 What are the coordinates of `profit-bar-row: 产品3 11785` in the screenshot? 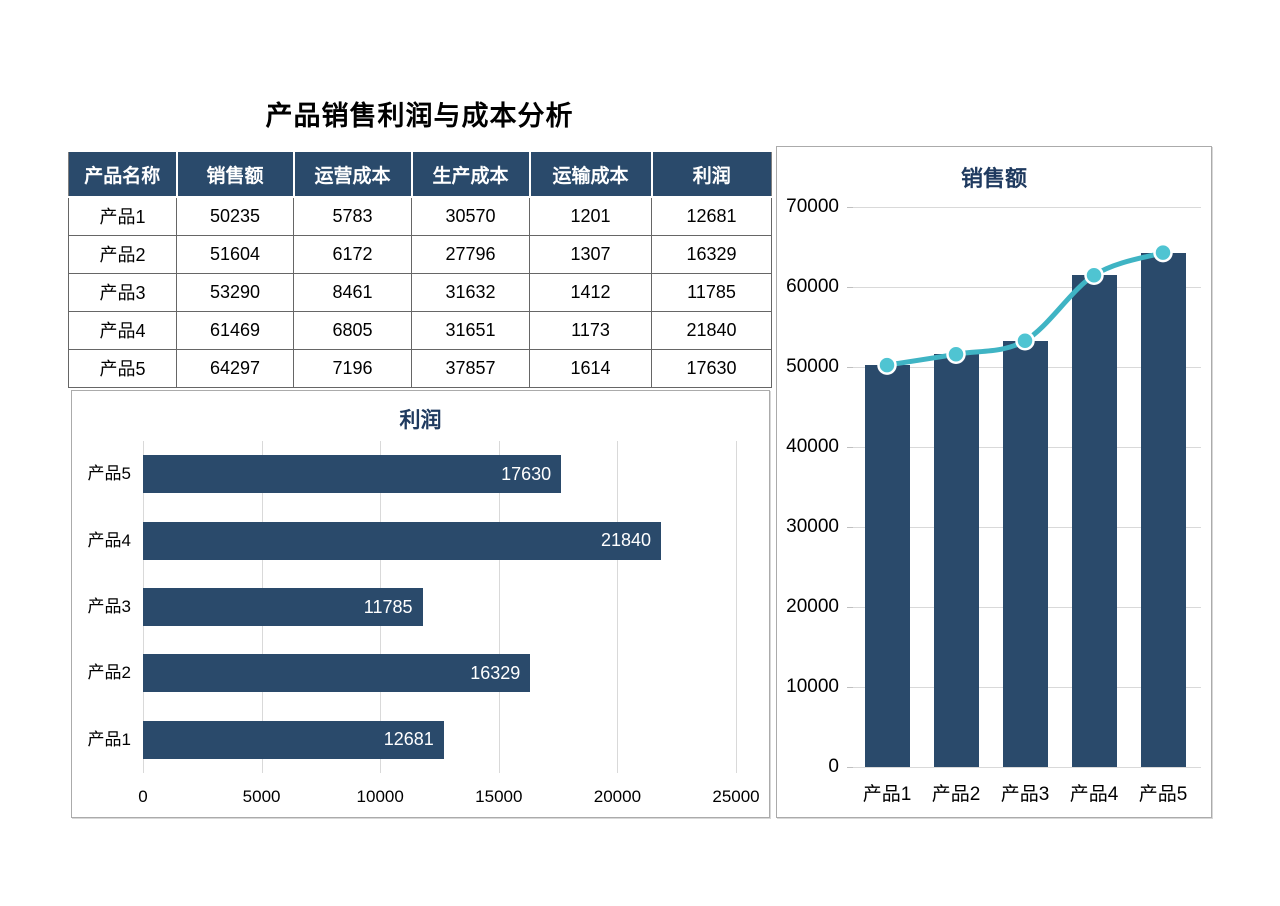 It's located at (412, 607).